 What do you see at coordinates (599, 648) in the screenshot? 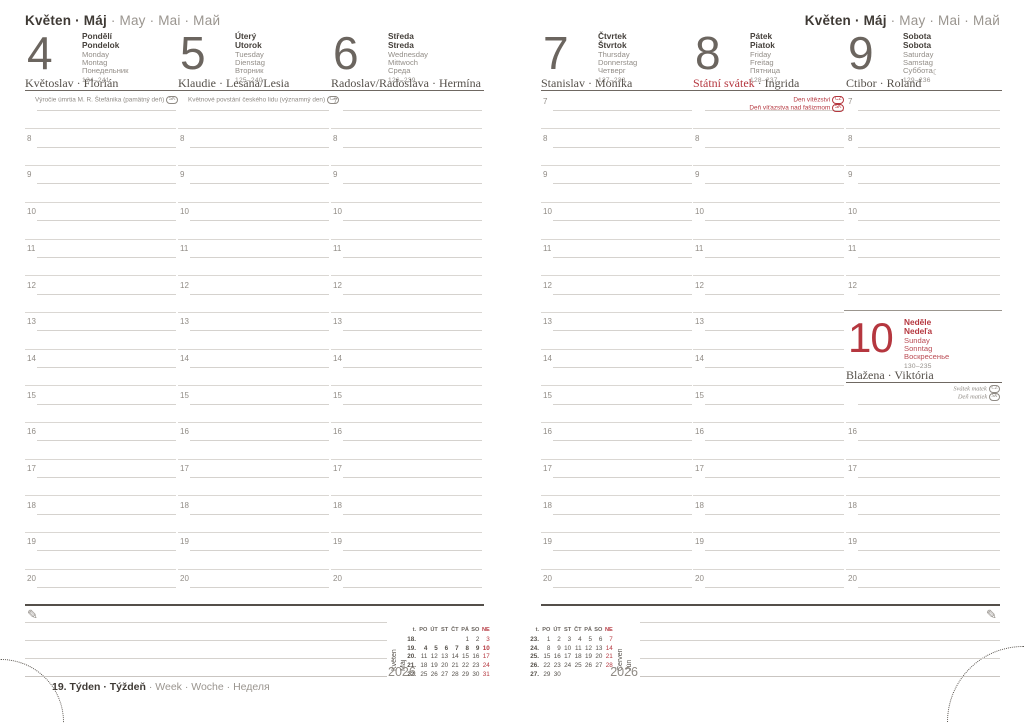
I see `mini-cal-day: 13` at bounding box center [599, 648].